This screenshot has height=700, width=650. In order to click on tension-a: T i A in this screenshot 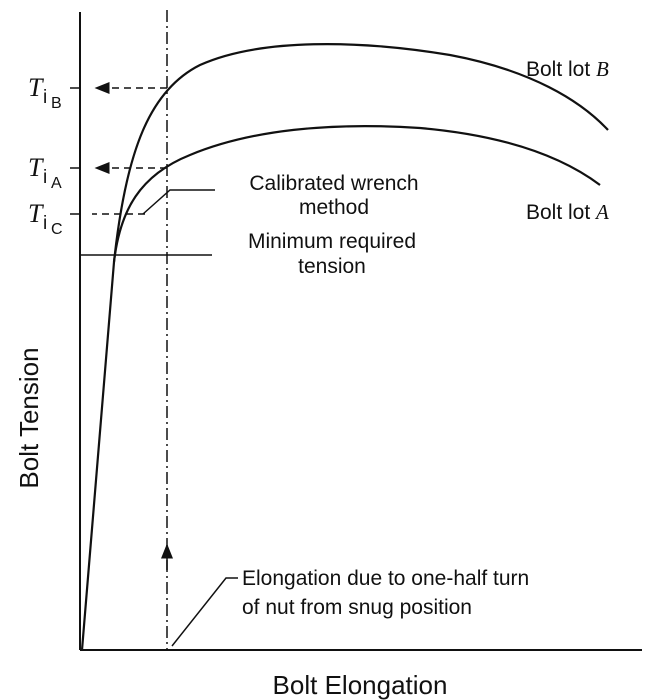, I will do `click(45, 172)`.